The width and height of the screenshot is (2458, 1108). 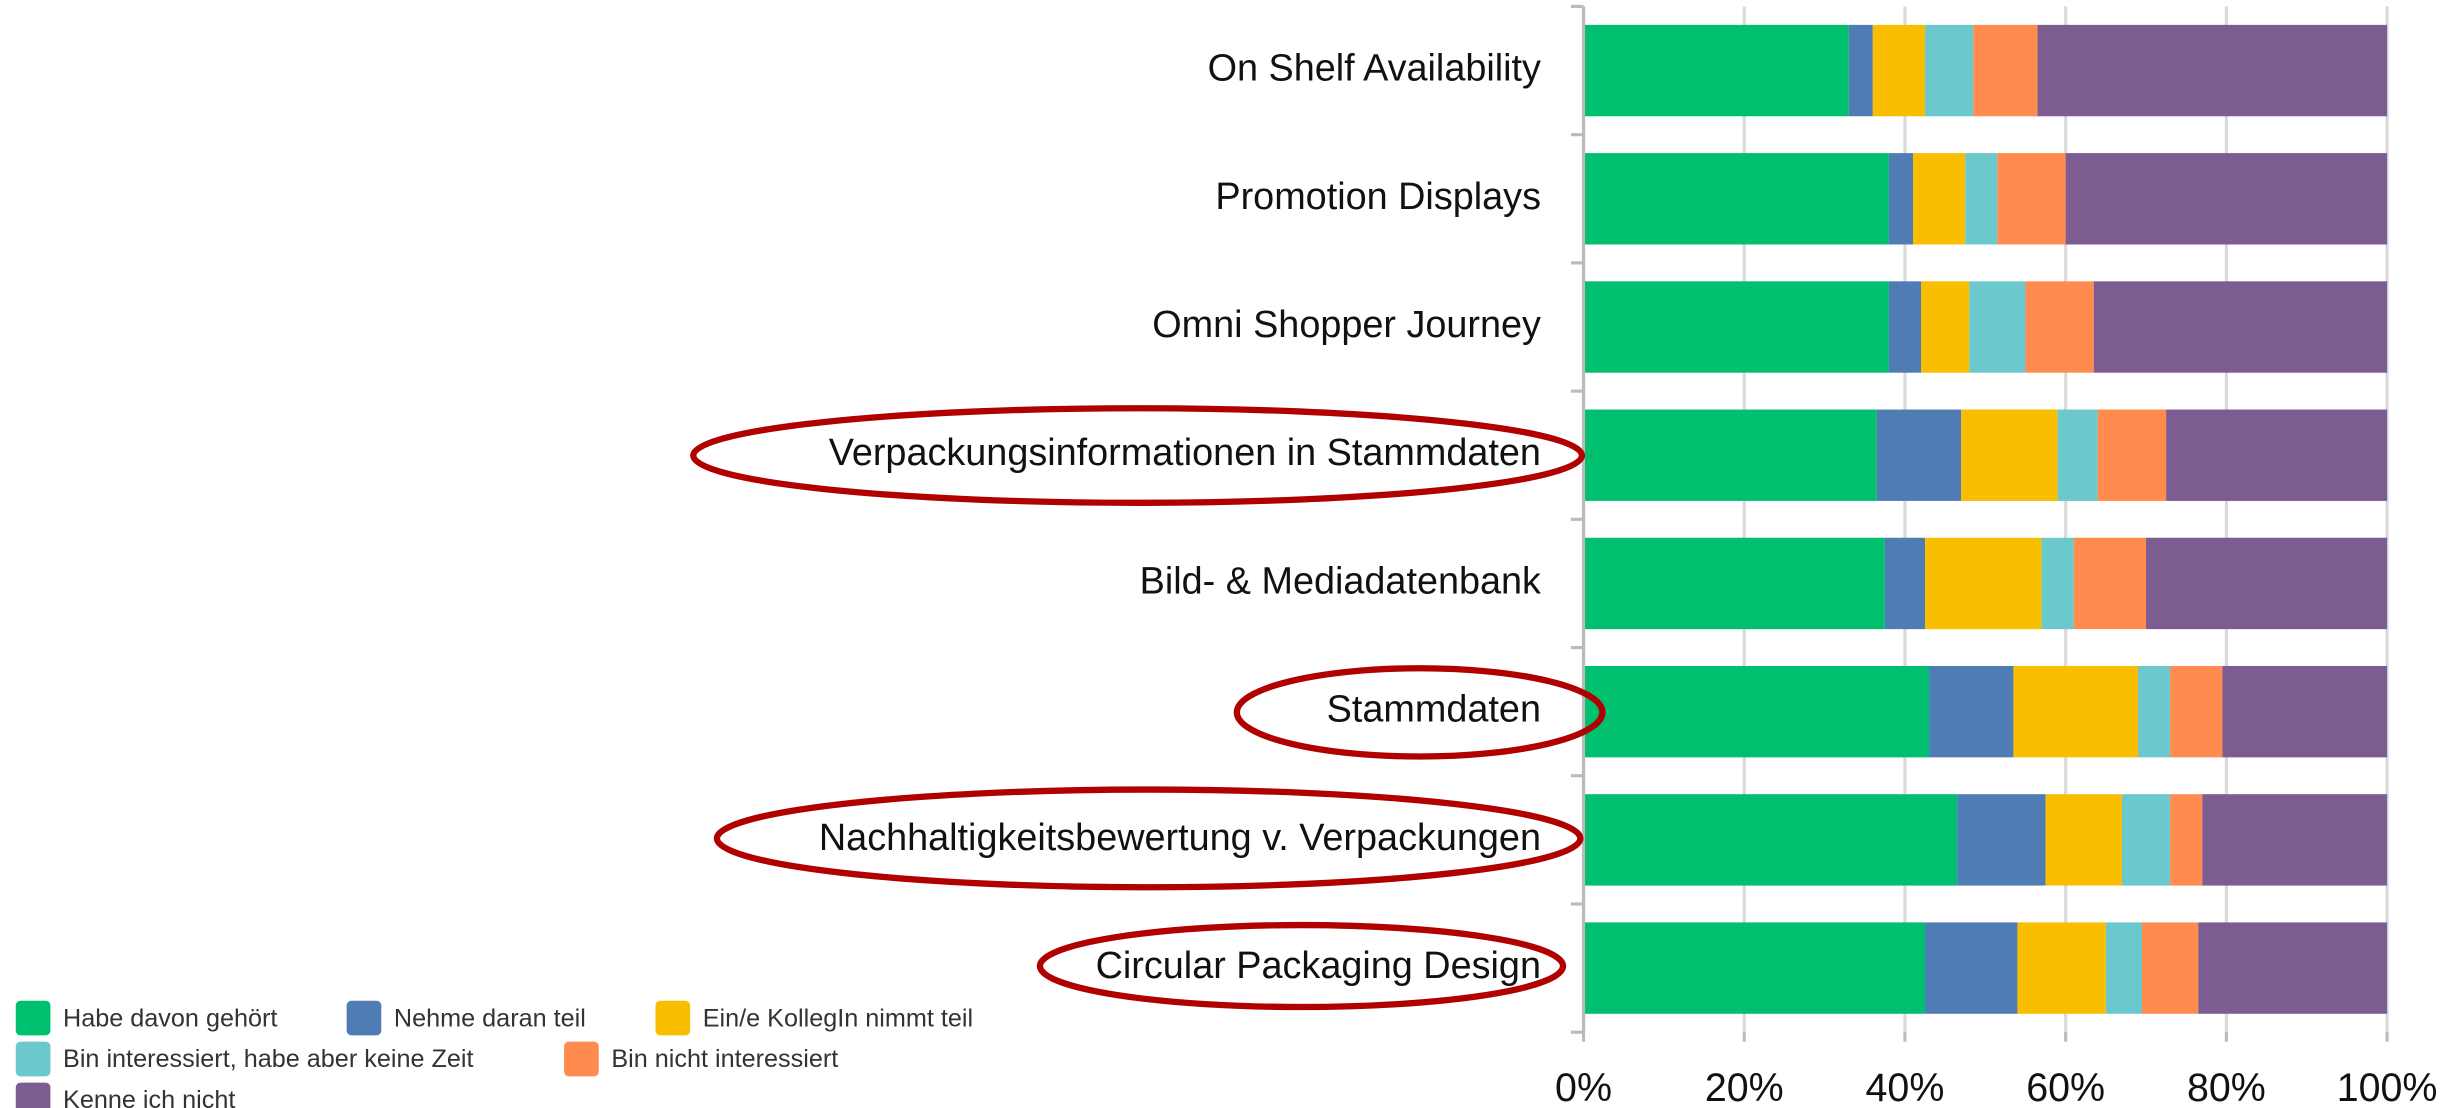 I want to click on category-label: Promotion Displays, so click(x=1378, y=197).